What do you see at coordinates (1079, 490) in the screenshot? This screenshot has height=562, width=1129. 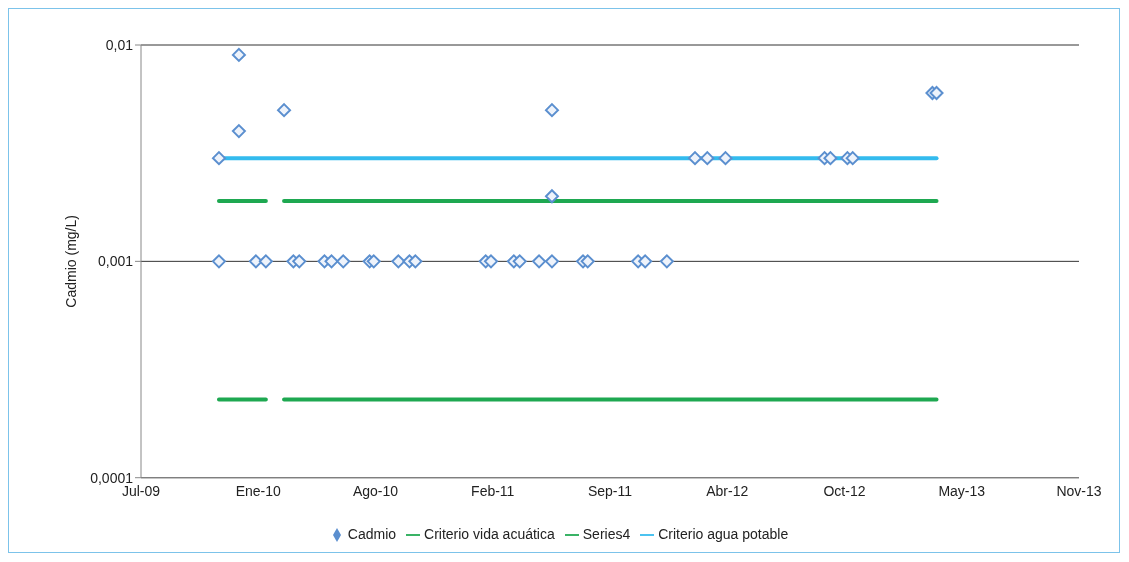 I see `x-tick-label: Nov-13` at bounding box center [1079, 490].